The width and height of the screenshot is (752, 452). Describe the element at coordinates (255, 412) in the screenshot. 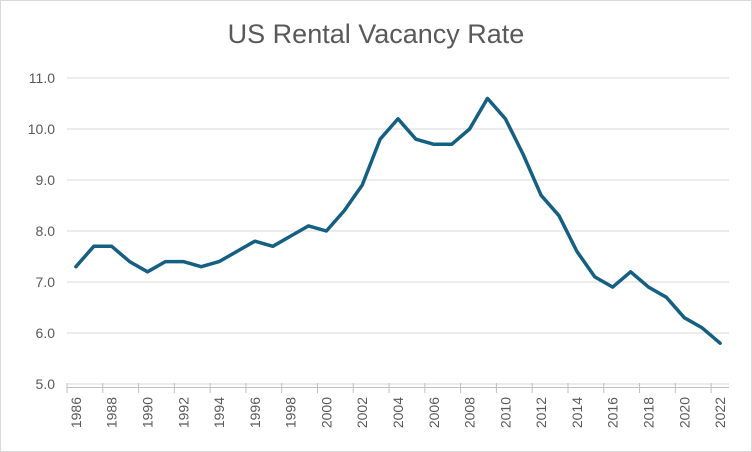

I see `x-axis-tick-label: 1996` at that location.